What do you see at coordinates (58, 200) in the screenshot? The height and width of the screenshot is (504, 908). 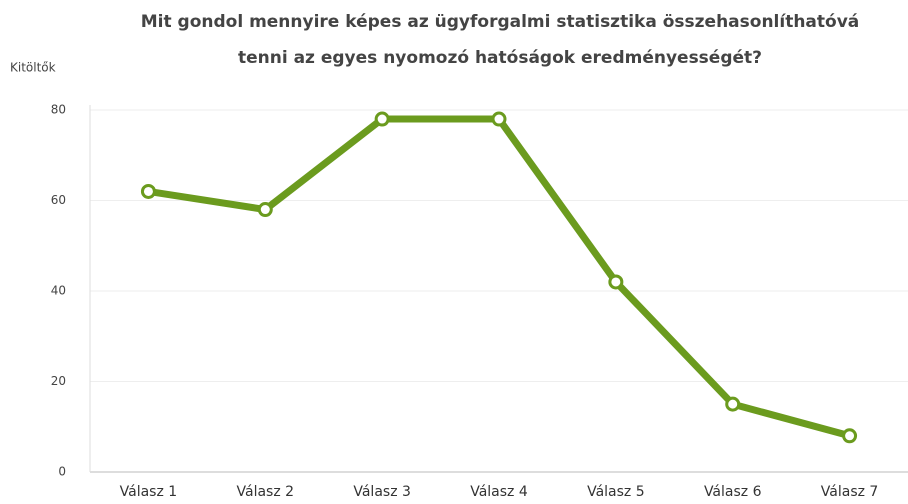 I see `y-tick-label: 60` at bounding box center [58, 200].